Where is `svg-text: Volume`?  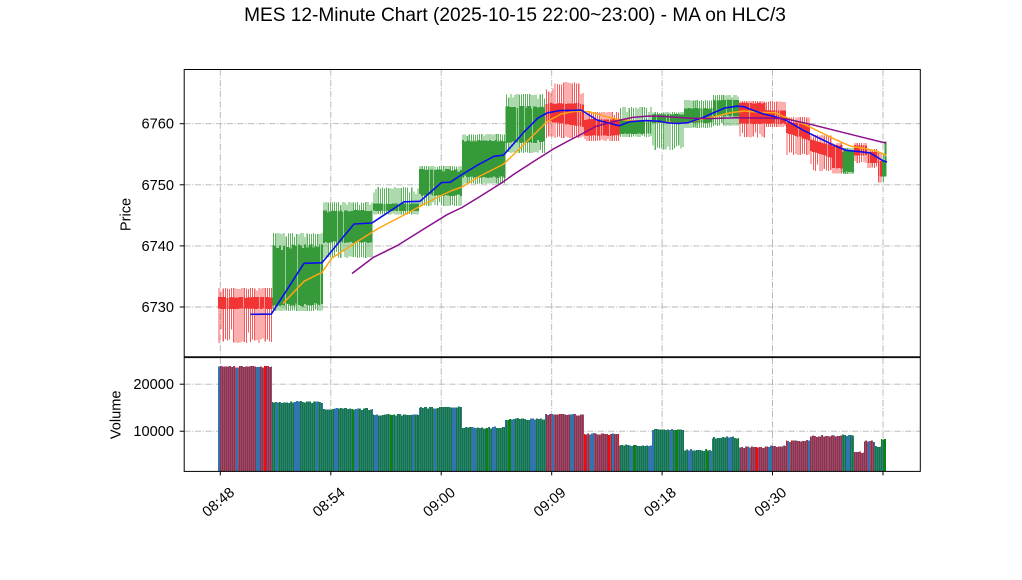 svg-text: Volume is located at coordinates (117, 414).